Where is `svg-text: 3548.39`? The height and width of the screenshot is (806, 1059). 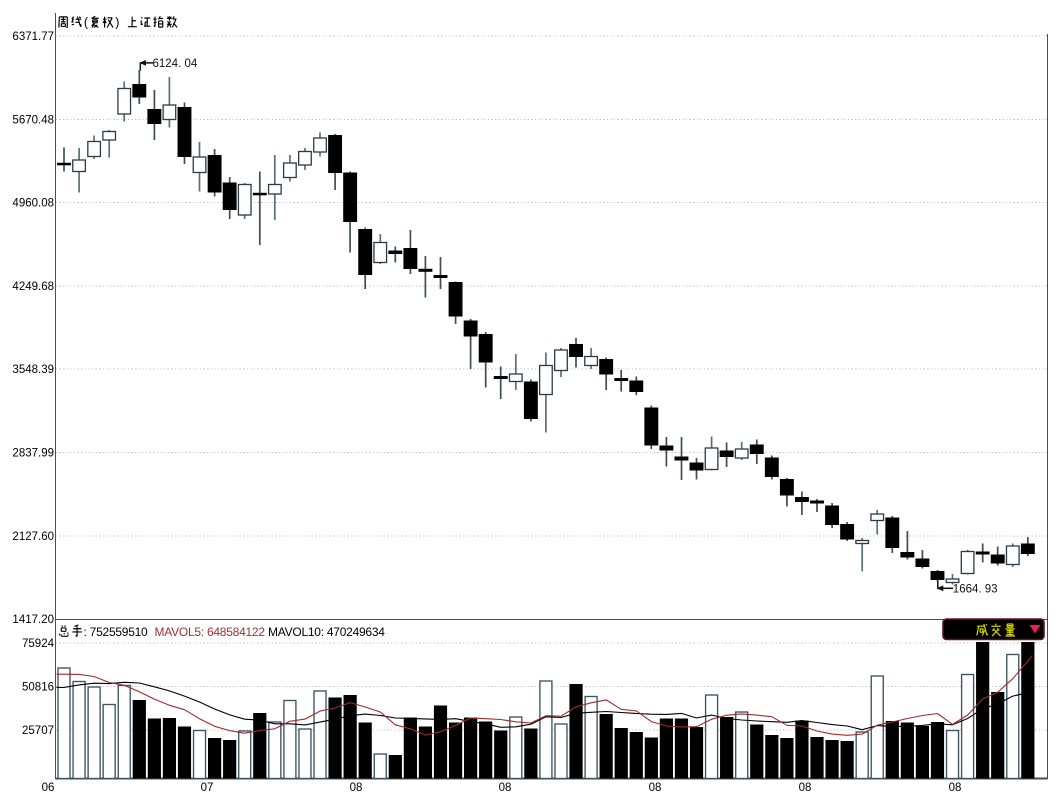 svg-text: 3548.39 is located at coordinates (33, 370).